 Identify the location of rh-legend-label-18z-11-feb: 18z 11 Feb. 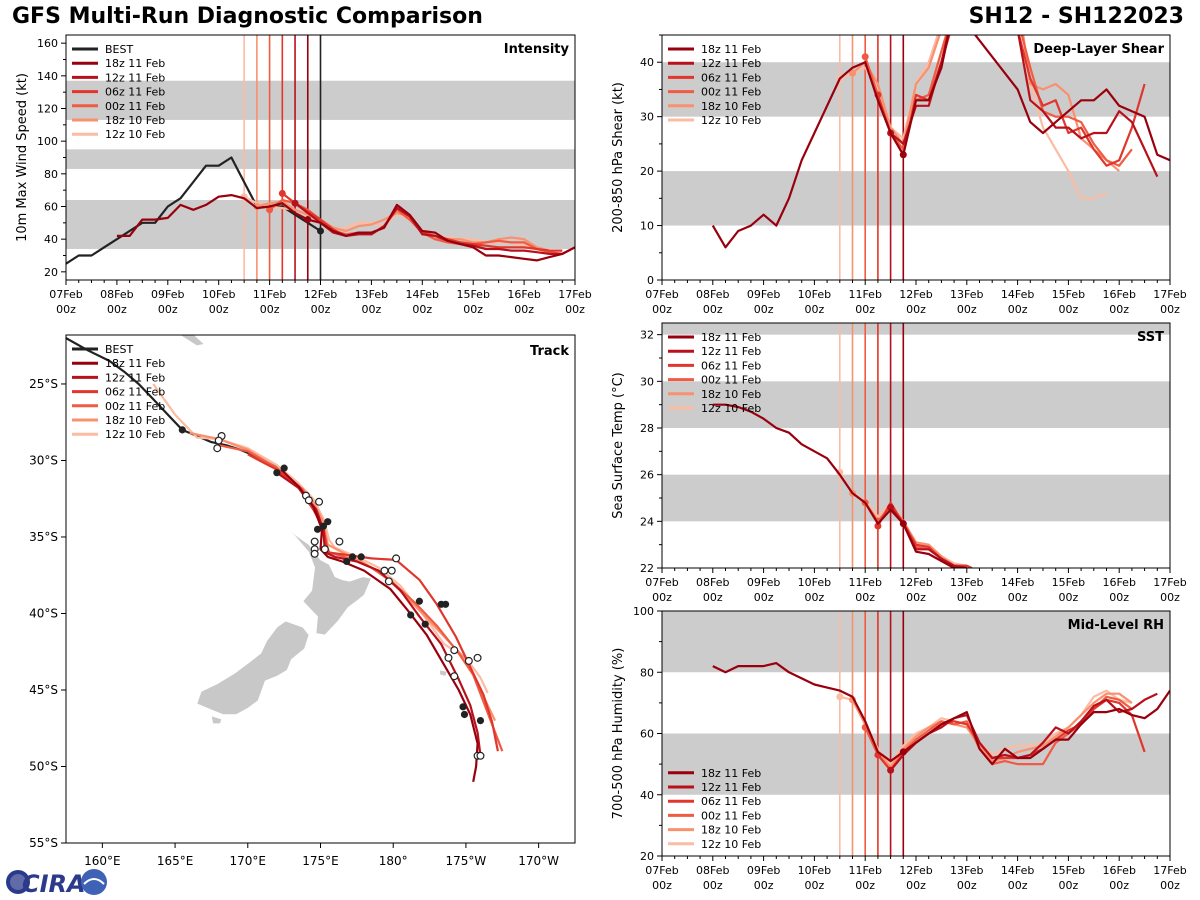
(731, 773).